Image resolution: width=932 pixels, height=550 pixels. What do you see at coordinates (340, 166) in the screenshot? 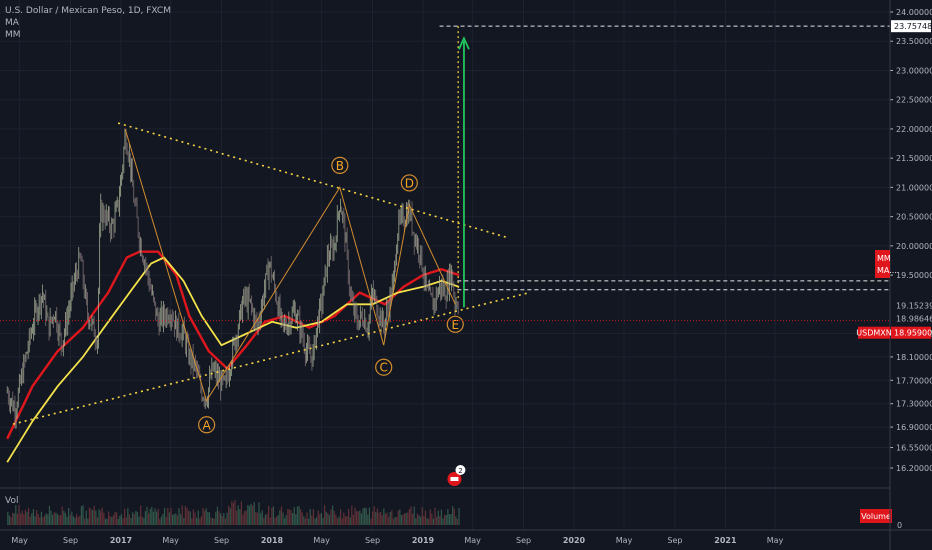
I see `pattern-point-b-label: B` at bounding box center [340, 166].